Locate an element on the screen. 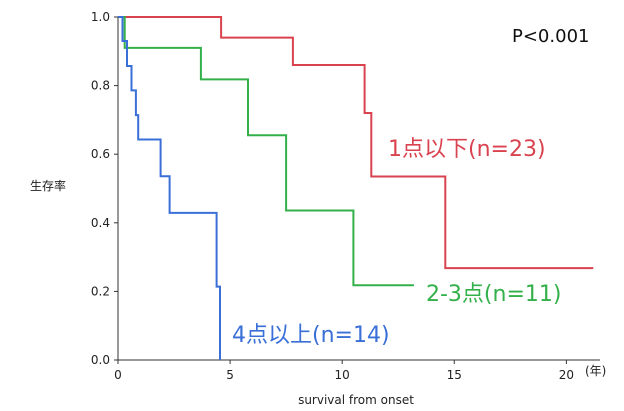 Image resolution: width=624 pixels, height=411 pixels. y-tick-label: 0.2 is located at coordinates (100, 291).